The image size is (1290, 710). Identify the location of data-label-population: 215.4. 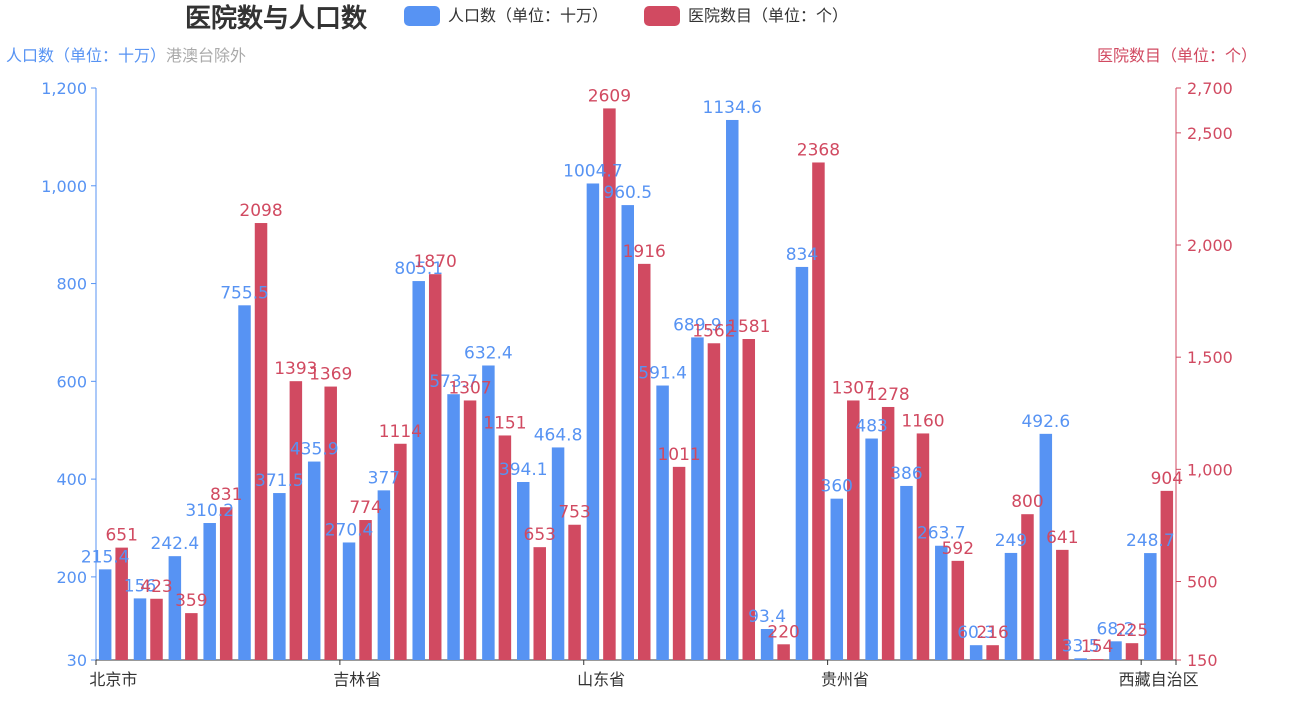
(105, 557).